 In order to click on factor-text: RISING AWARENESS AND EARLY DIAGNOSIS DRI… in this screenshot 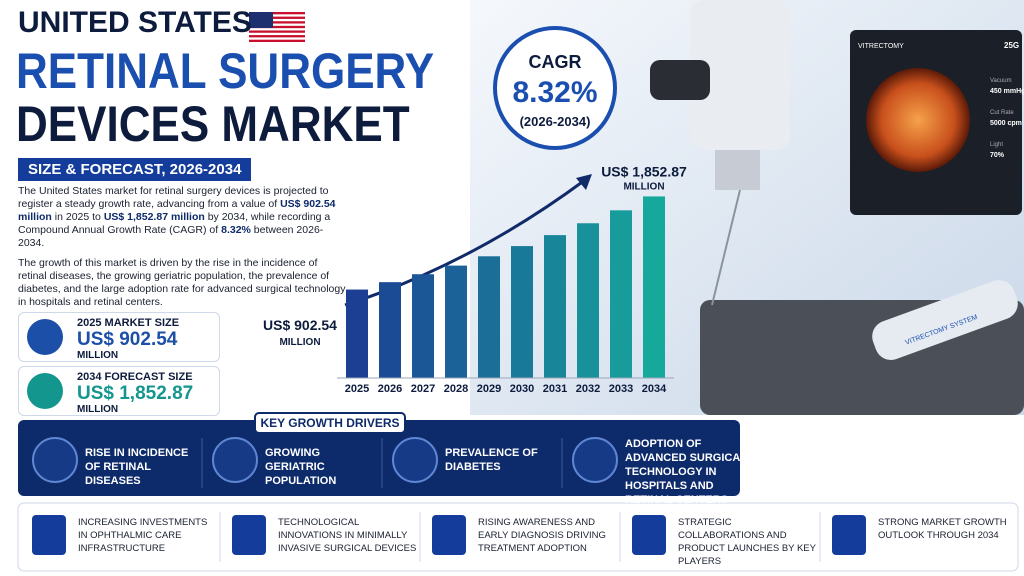, I will do `click(542, 535)`.